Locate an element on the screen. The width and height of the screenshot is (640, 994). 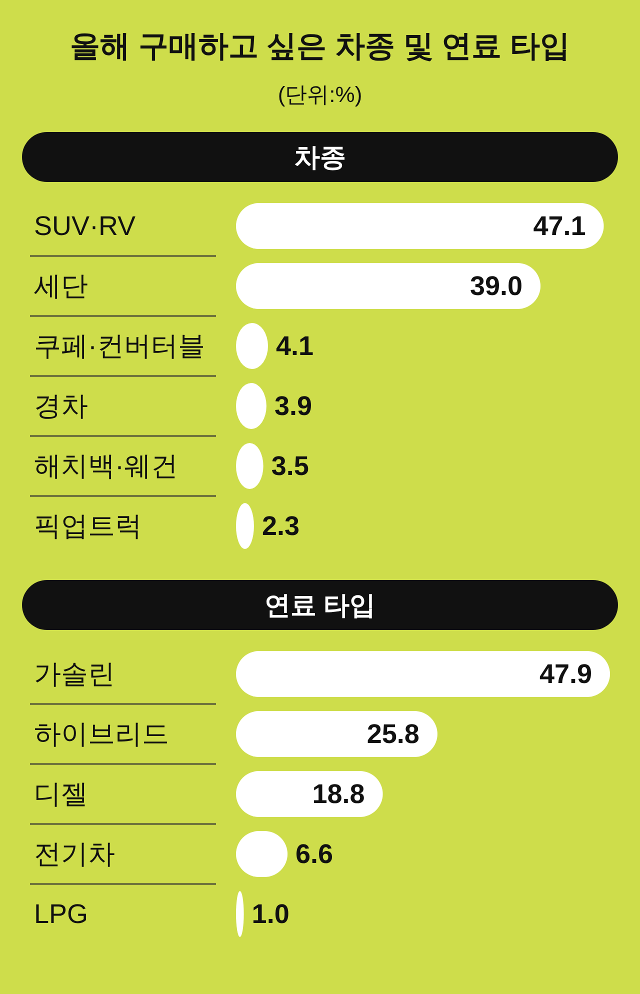
chart-title: 연료 타입 is located at coordinates (320, 605).